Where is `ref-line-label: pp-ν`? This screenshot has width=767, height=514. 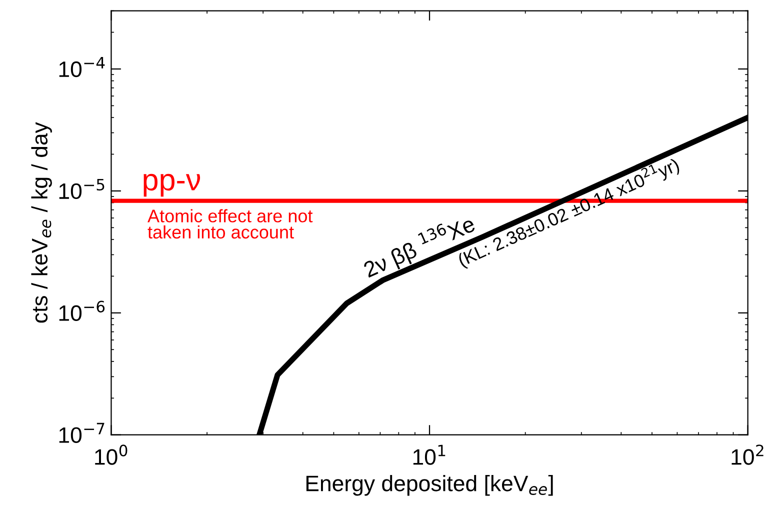 ref-line-label: pp-ν is located at coordinates (172, 185).